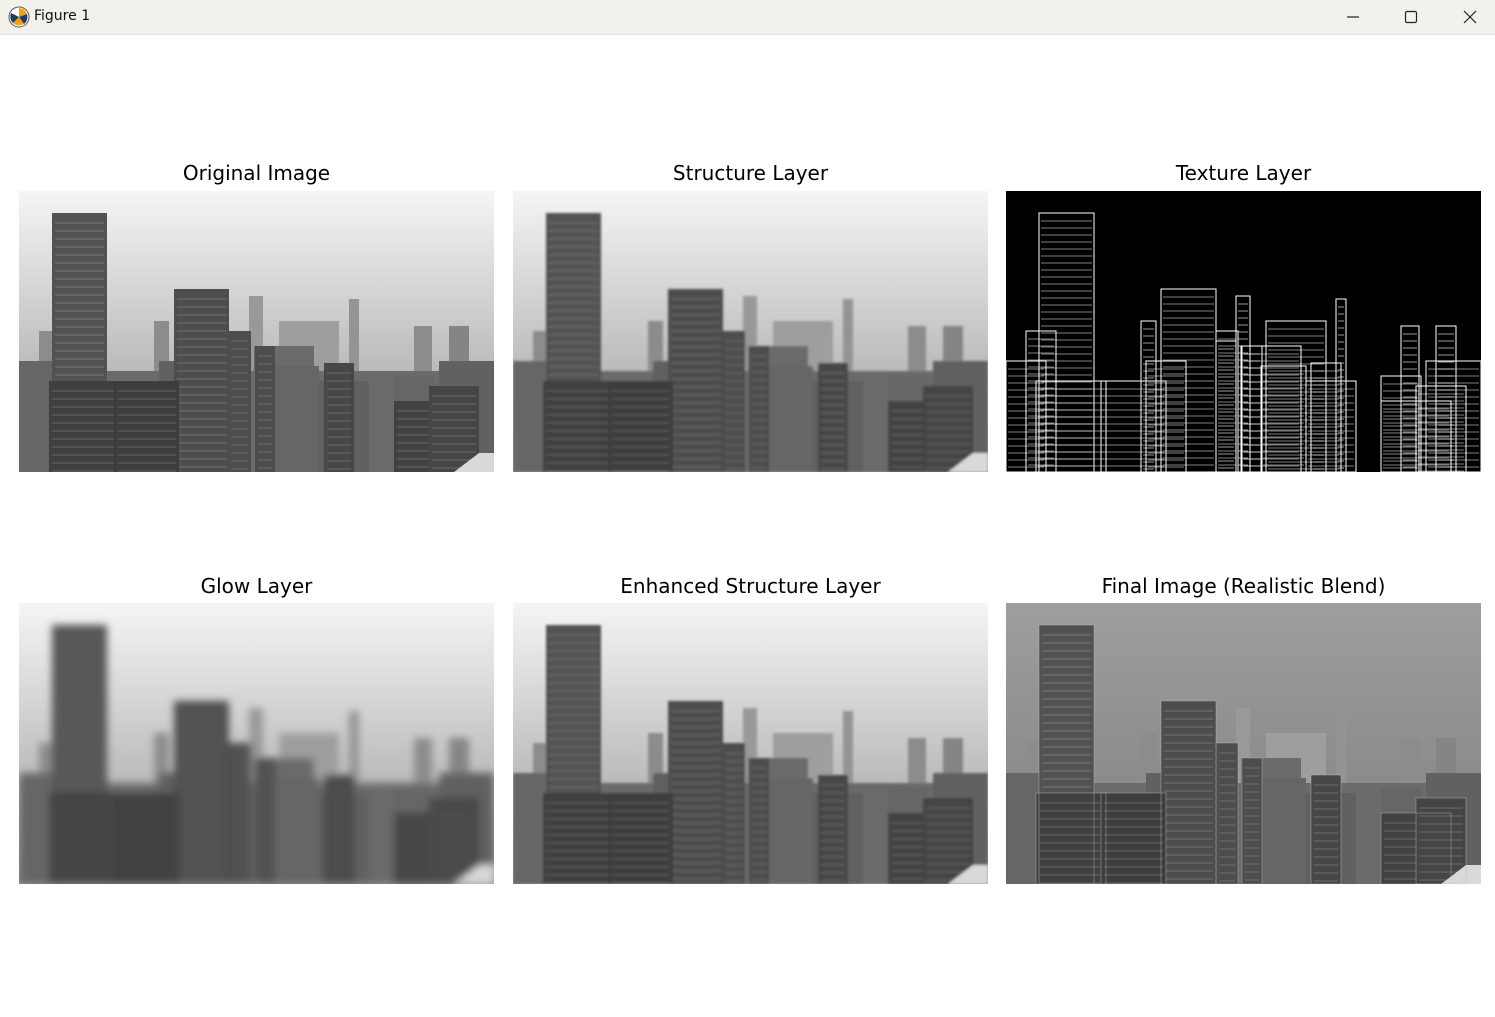 This screenshot has width=1495, height=1017. I want to click on matplotlib-app-icon, so click(19, 17).